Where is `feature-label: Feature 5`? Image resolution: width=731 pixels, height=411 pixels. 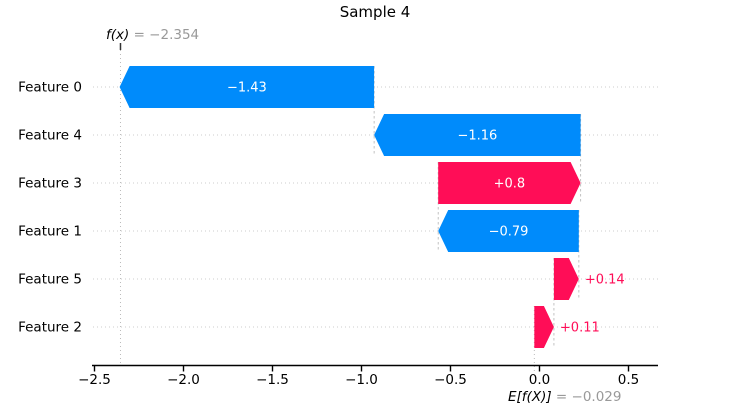 feature-label: Feature 5 is located at coordinates (50, 280).